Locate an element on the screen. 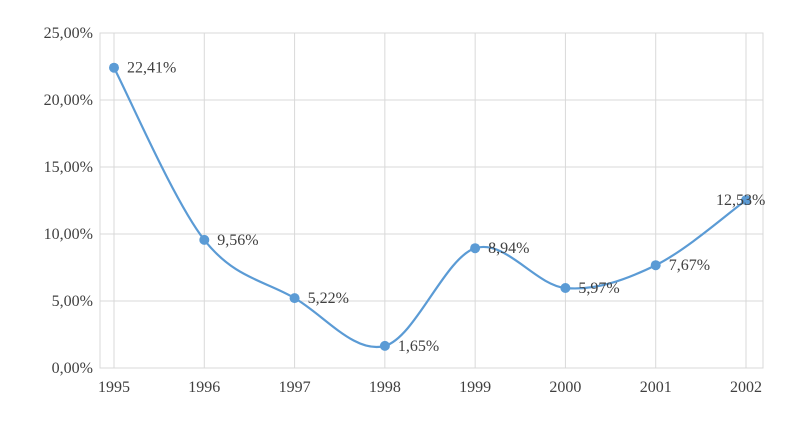 The width and height of the screenshot is (797, 425). data-point-label: 22,41% is located at coordinates (151, 68).